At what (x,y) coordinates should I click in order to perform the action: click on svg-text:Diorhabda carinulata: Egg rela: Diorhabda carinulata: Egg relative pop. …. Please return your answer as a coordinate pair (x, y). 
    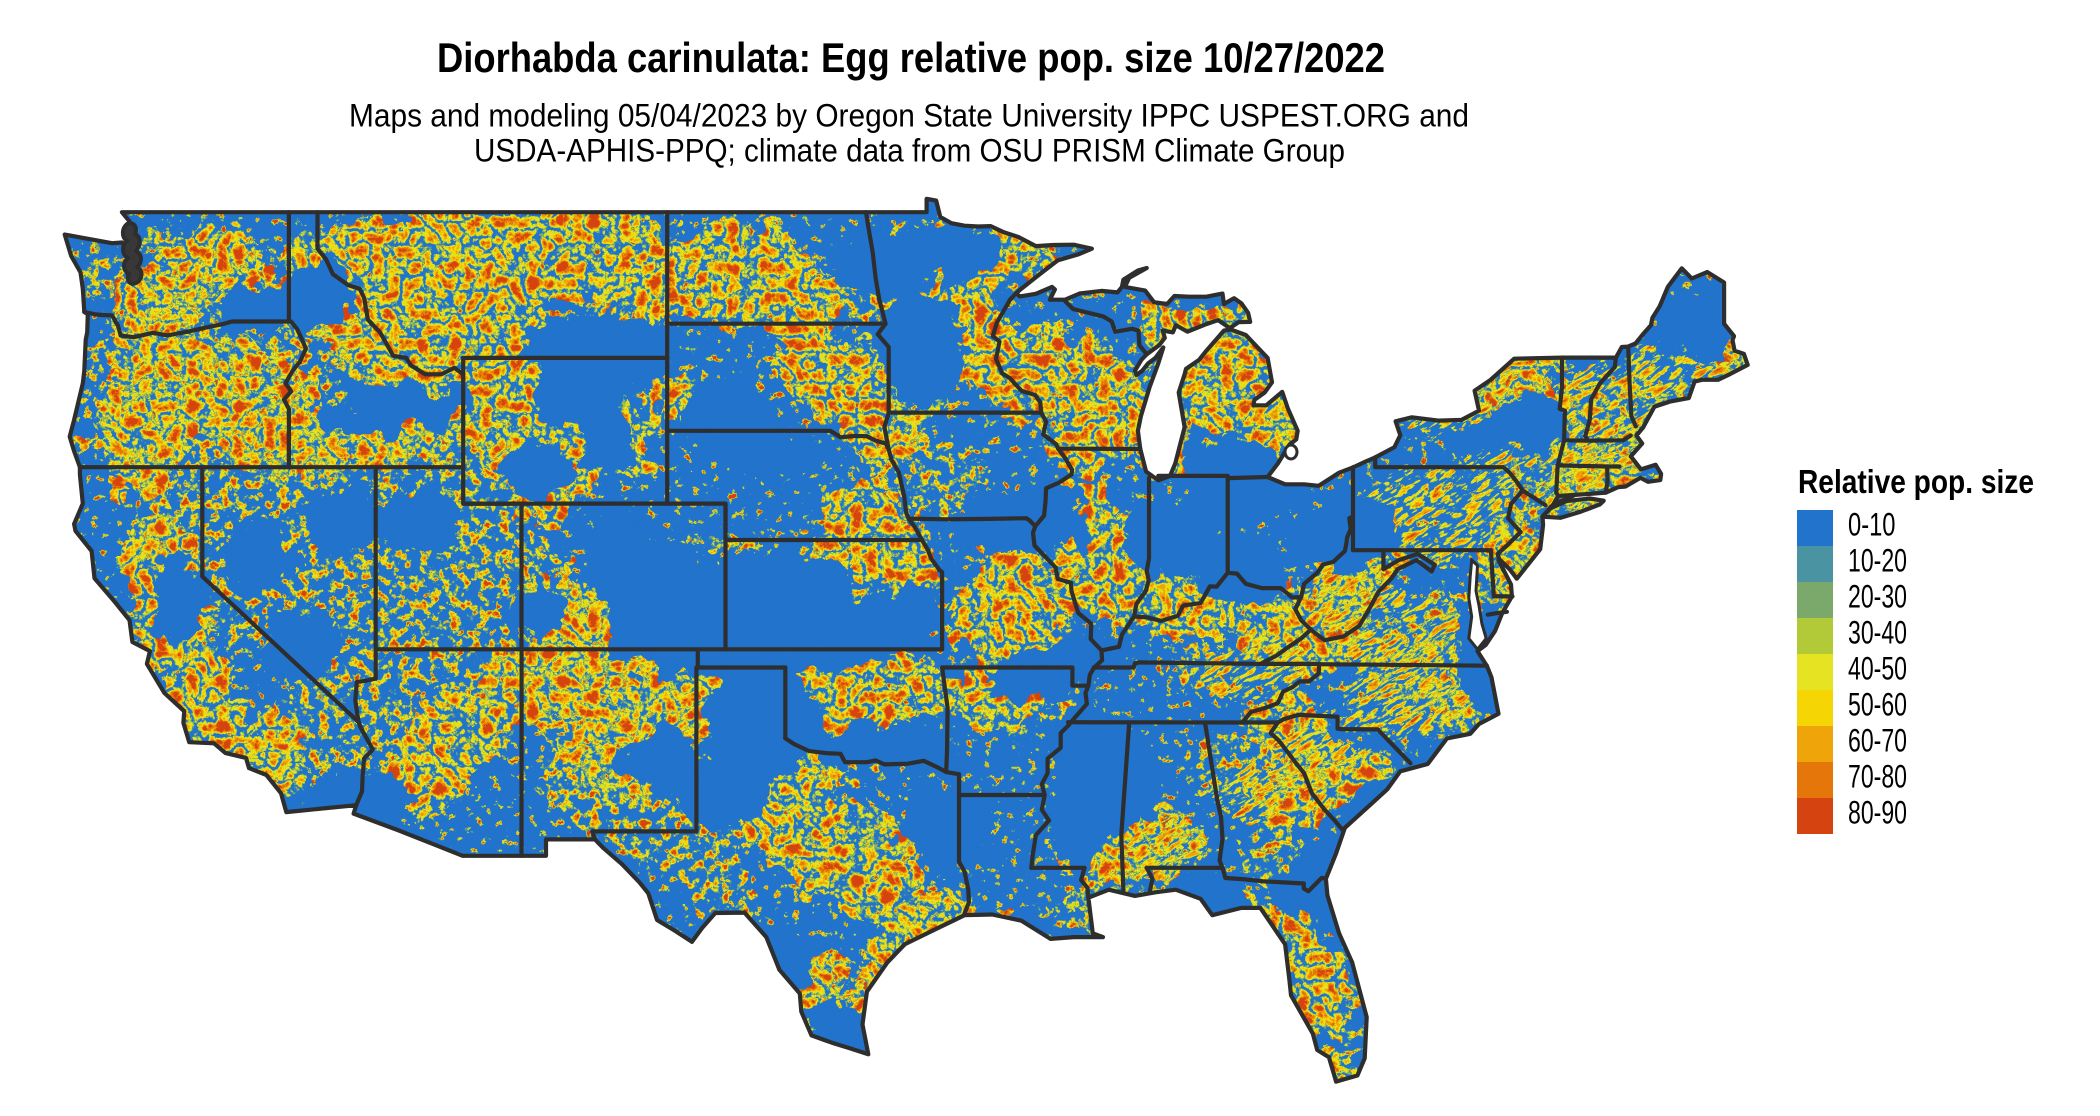
    Looking at the image, I should click on (911, 57).